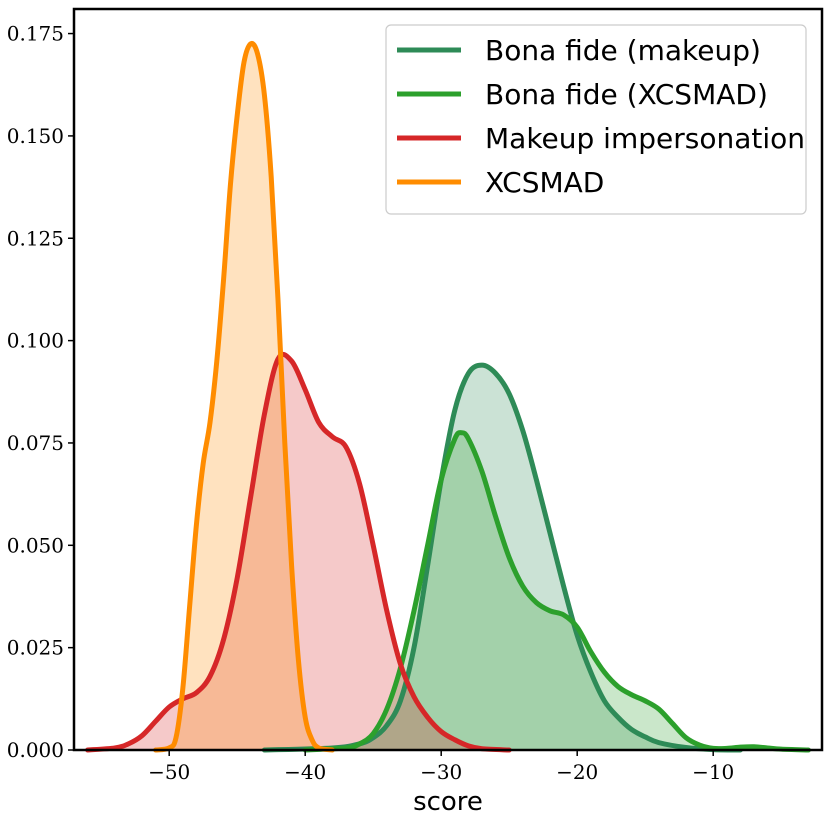 The height and width of the screenshot is (828, 831). What do you see at coordinates (305, 772) in the screenshot?
I see `x-tick-label: −40` at bounding box center [305, 772].